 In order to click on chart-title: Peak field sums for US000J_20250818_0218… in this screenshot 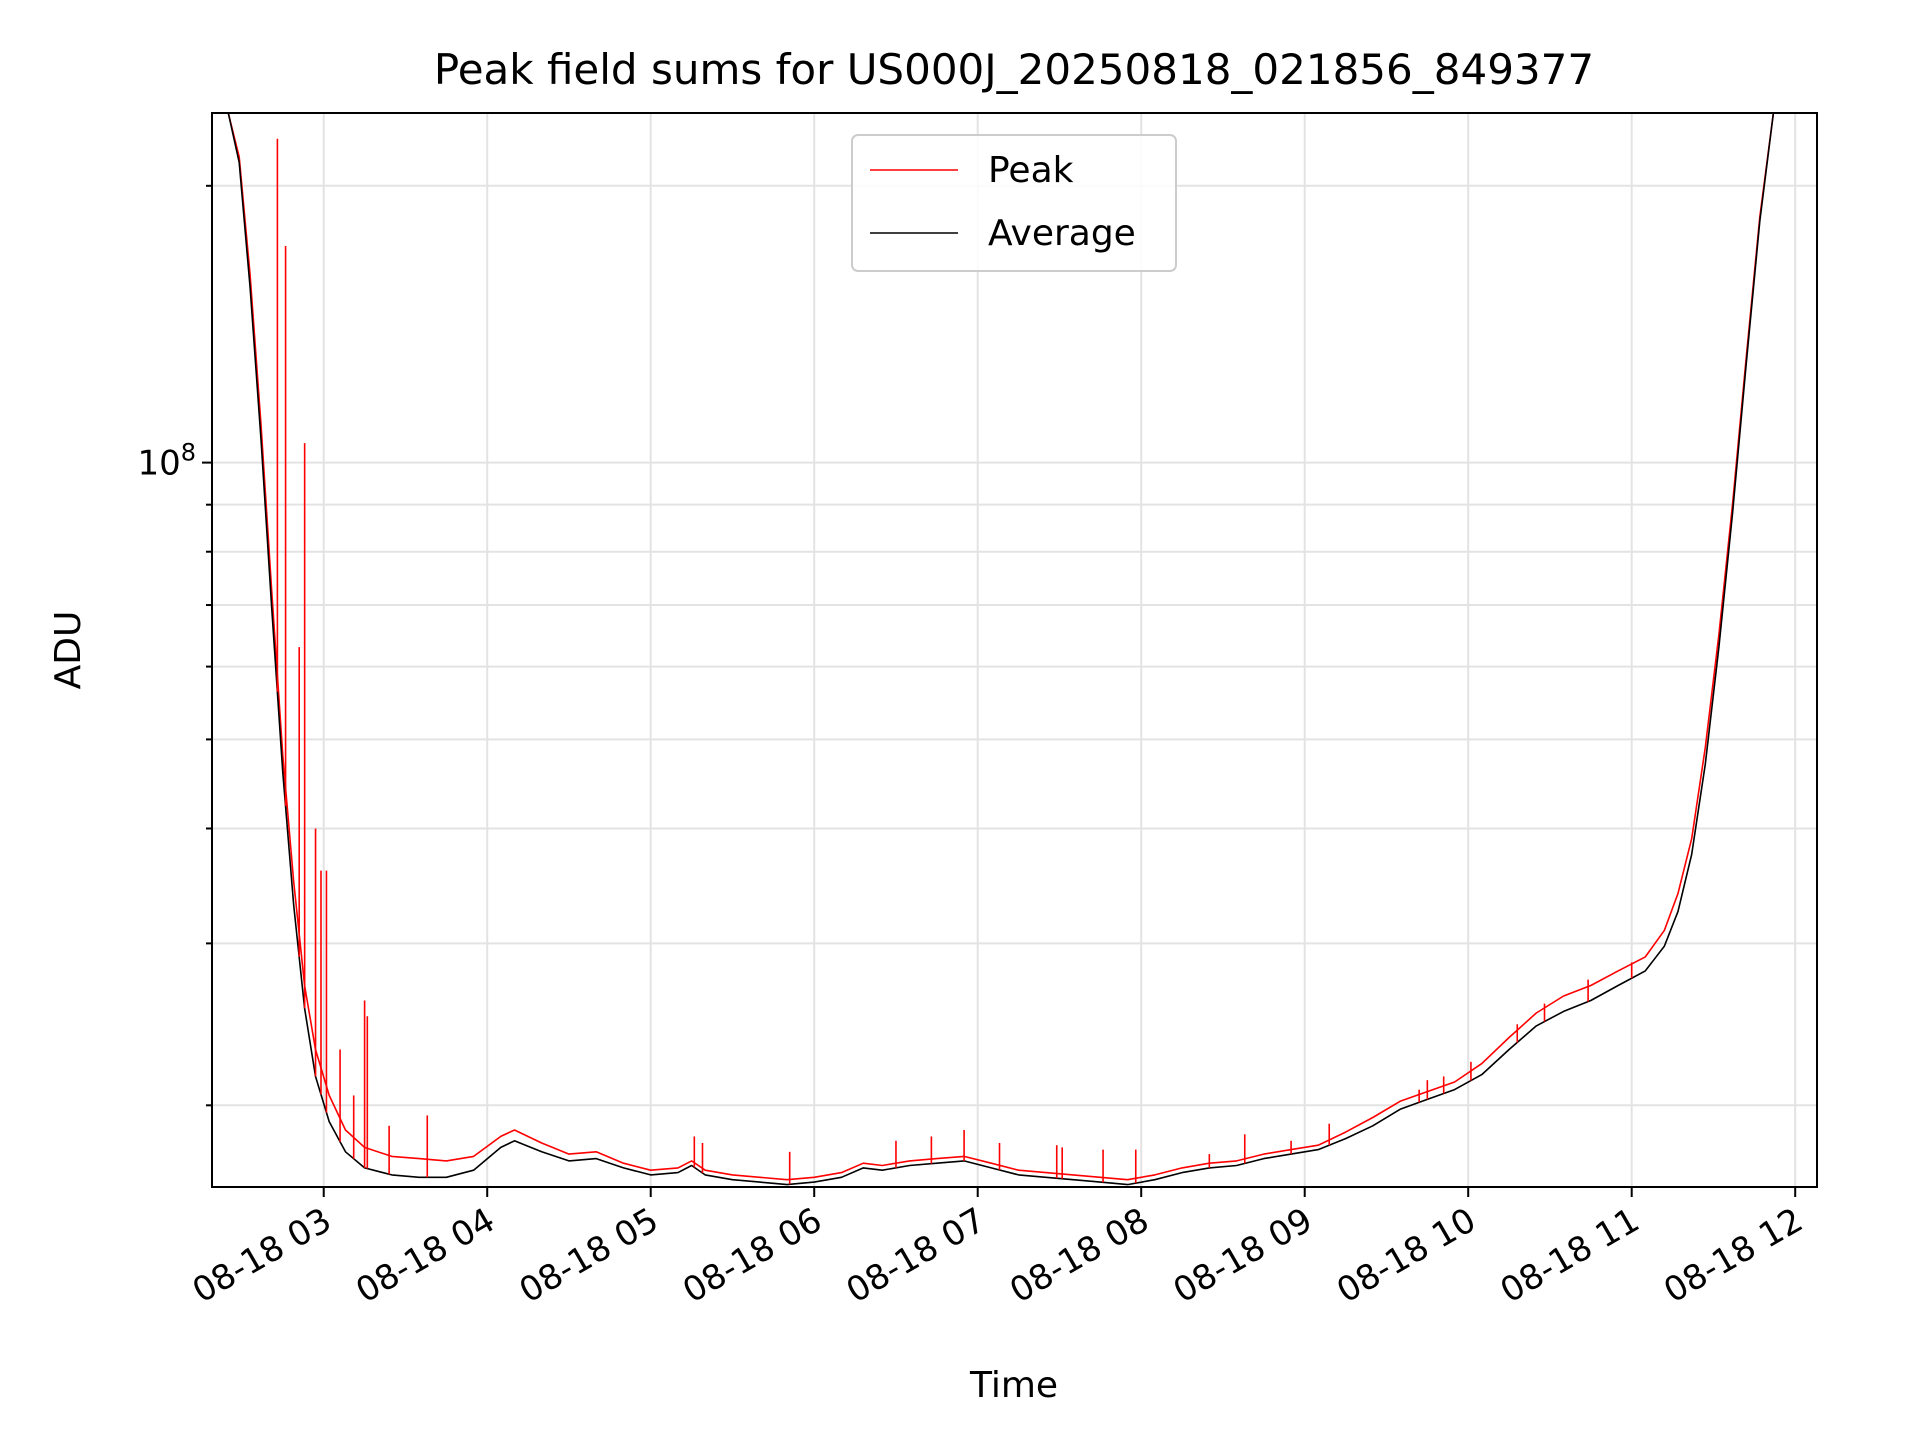, I will do `click(1014, 69)`.